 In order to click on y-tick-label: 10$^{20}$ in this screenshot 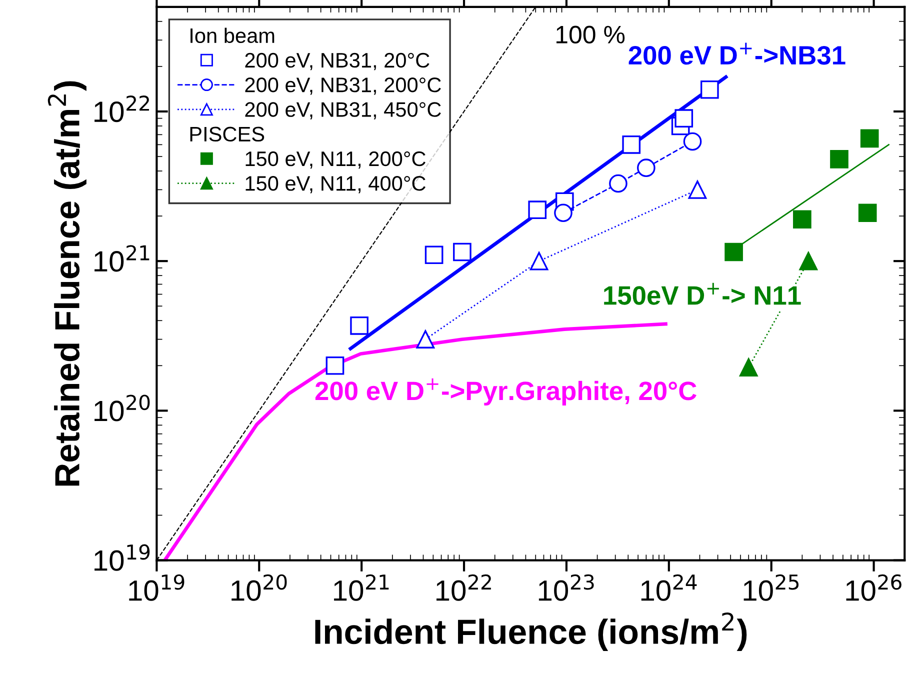, I will do `click(122, 408)`.